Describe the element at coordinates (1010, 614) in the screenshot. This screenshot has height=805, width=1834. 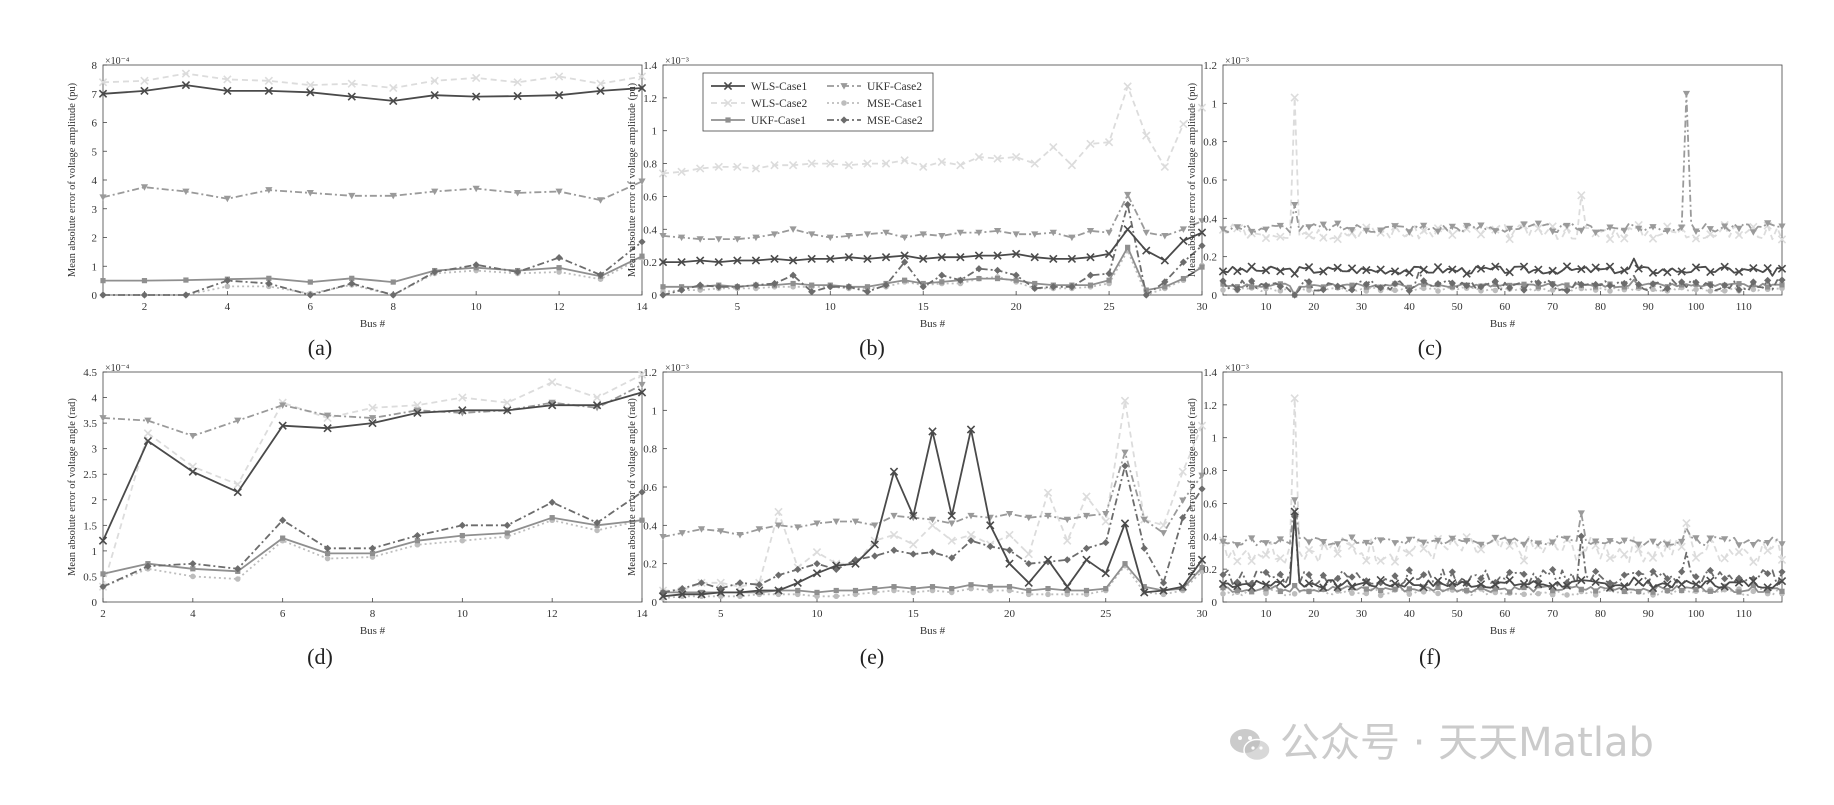
I see `x-tick-label: 20` at that location.